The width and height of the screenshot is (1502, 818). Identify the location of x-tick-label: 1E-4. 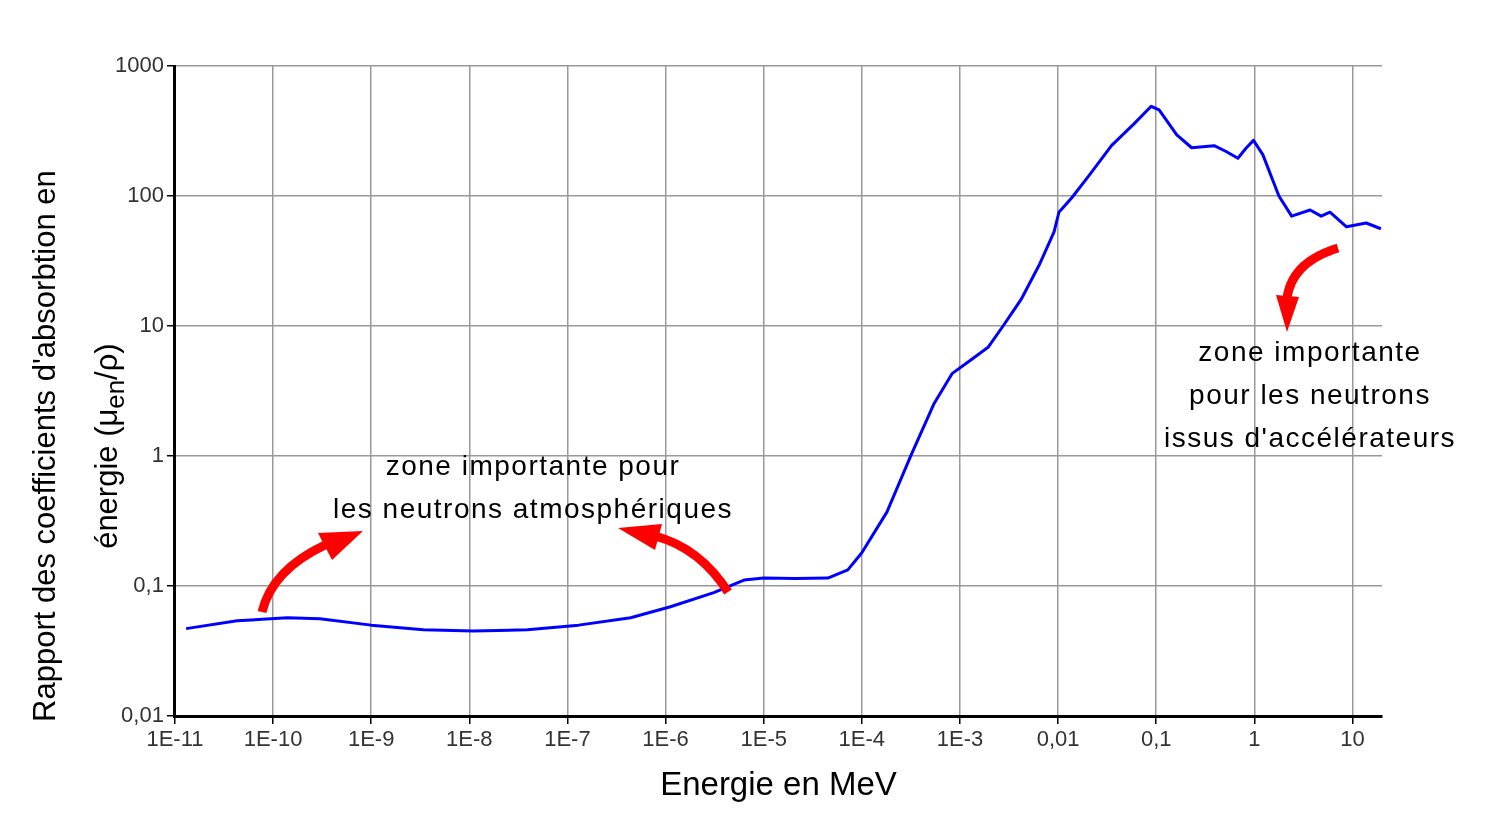
(862, 739).